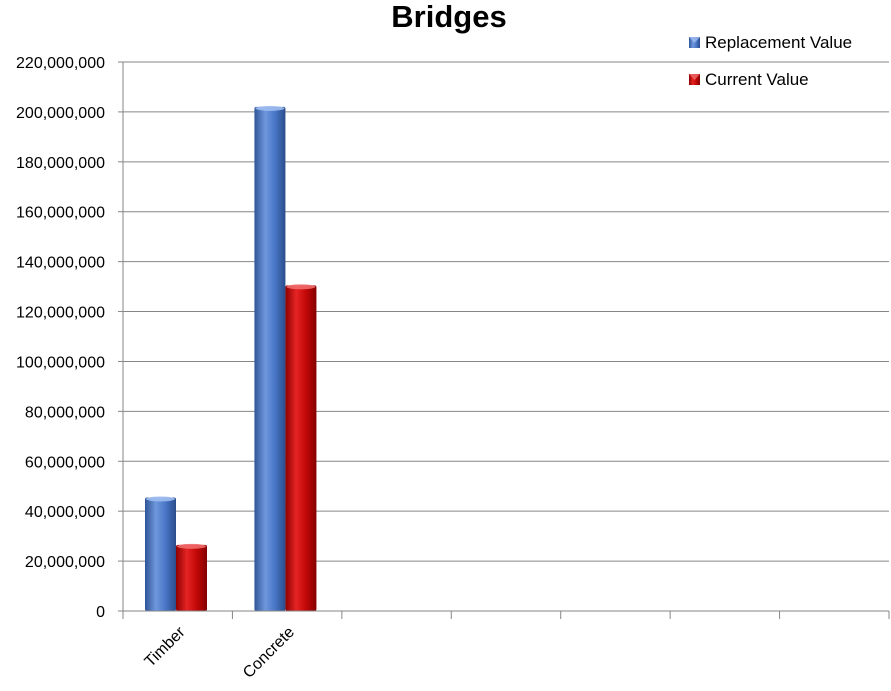 This screenshot has height=691, width=891. Describe the element at coordinates (778, 42) in the screenshot. I see `legend-label: Replacement Value` at that location.